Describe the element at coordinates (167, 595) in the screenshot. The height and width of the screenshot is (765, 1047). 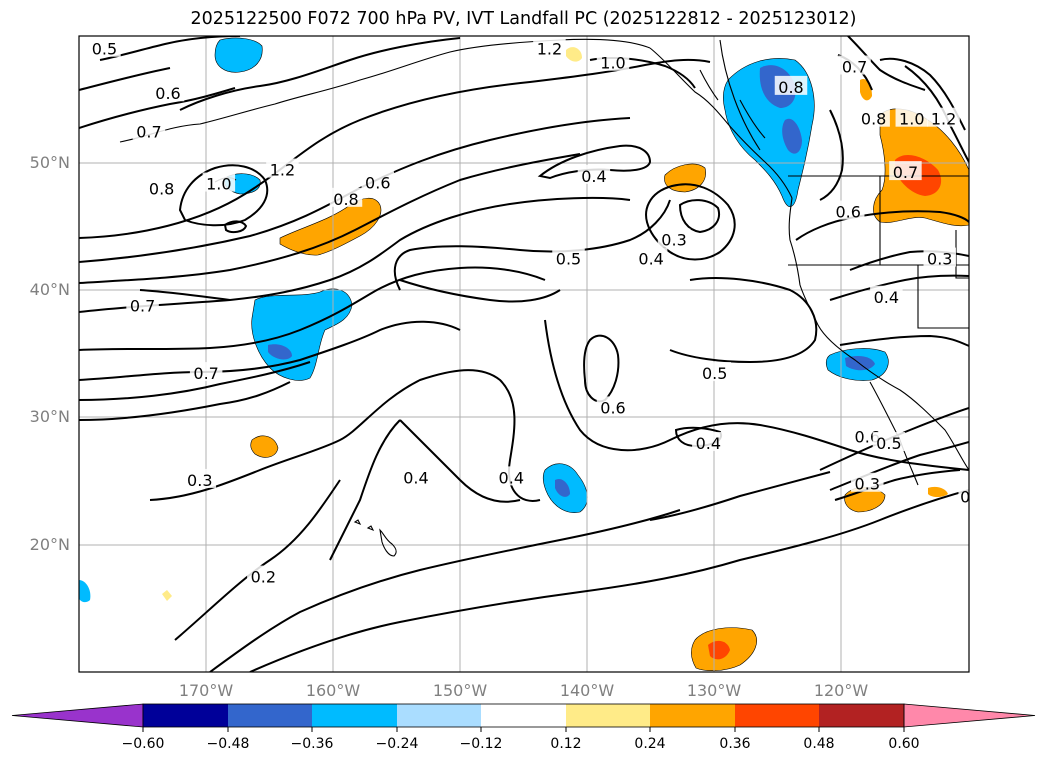
I see `pos-patch-tiny` at that location.